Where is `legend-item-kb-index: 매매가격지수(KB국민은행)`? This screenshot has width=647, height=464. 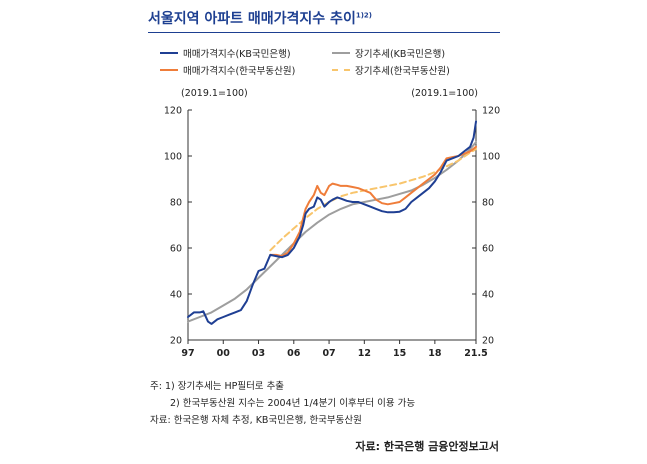 legend-item-kb-index: 매매가격지수(KB국민은행) is located at coordinates (225, 53).